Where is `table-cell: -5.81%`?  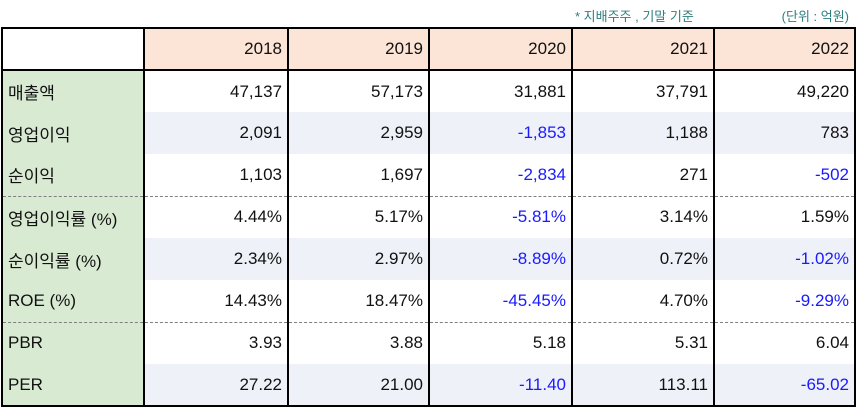
table-cell: -5.81% is located at coordinates (500, 216).